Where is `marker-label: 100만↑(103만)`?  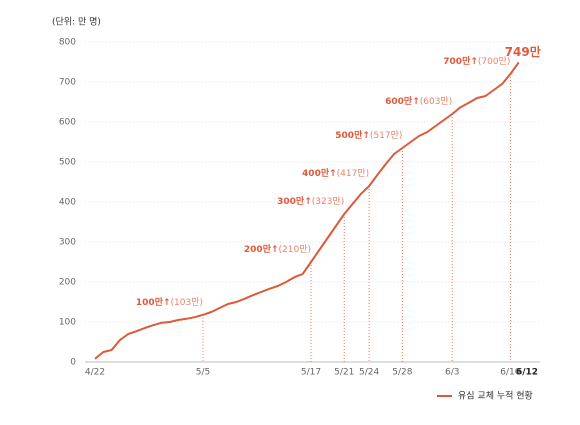
marker-label: 100만↑(103만) is located at coordinates (169, 301).